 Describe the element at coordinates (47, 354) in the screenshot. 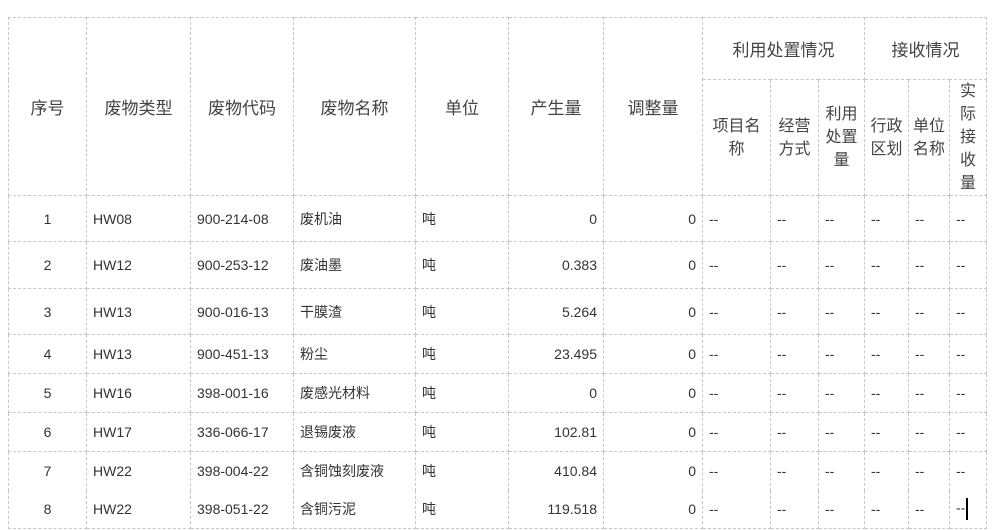

I see `cell-seq: 4` at that location.